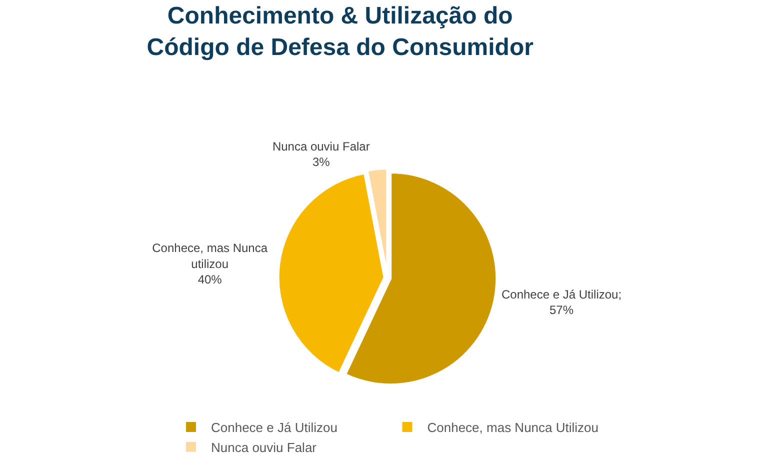  Describe the element at coordinates (512, 428) in the screenshot. I see `legend-label: Conhece, mas Nunca Utilizou` at that location.